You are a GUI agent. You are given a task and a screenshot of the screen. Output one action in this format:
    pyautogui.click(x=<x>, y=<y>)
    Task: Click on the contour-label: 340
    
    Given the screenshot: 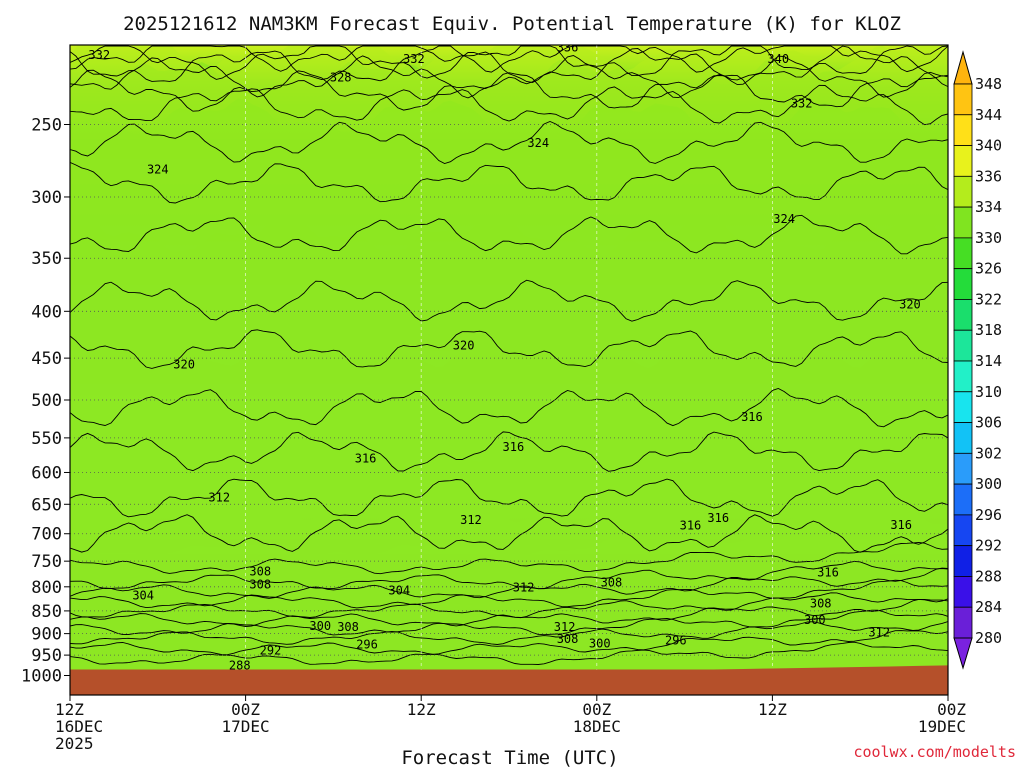 What is the action you would take?
    pyautogui.click(x=778, y=59)
    